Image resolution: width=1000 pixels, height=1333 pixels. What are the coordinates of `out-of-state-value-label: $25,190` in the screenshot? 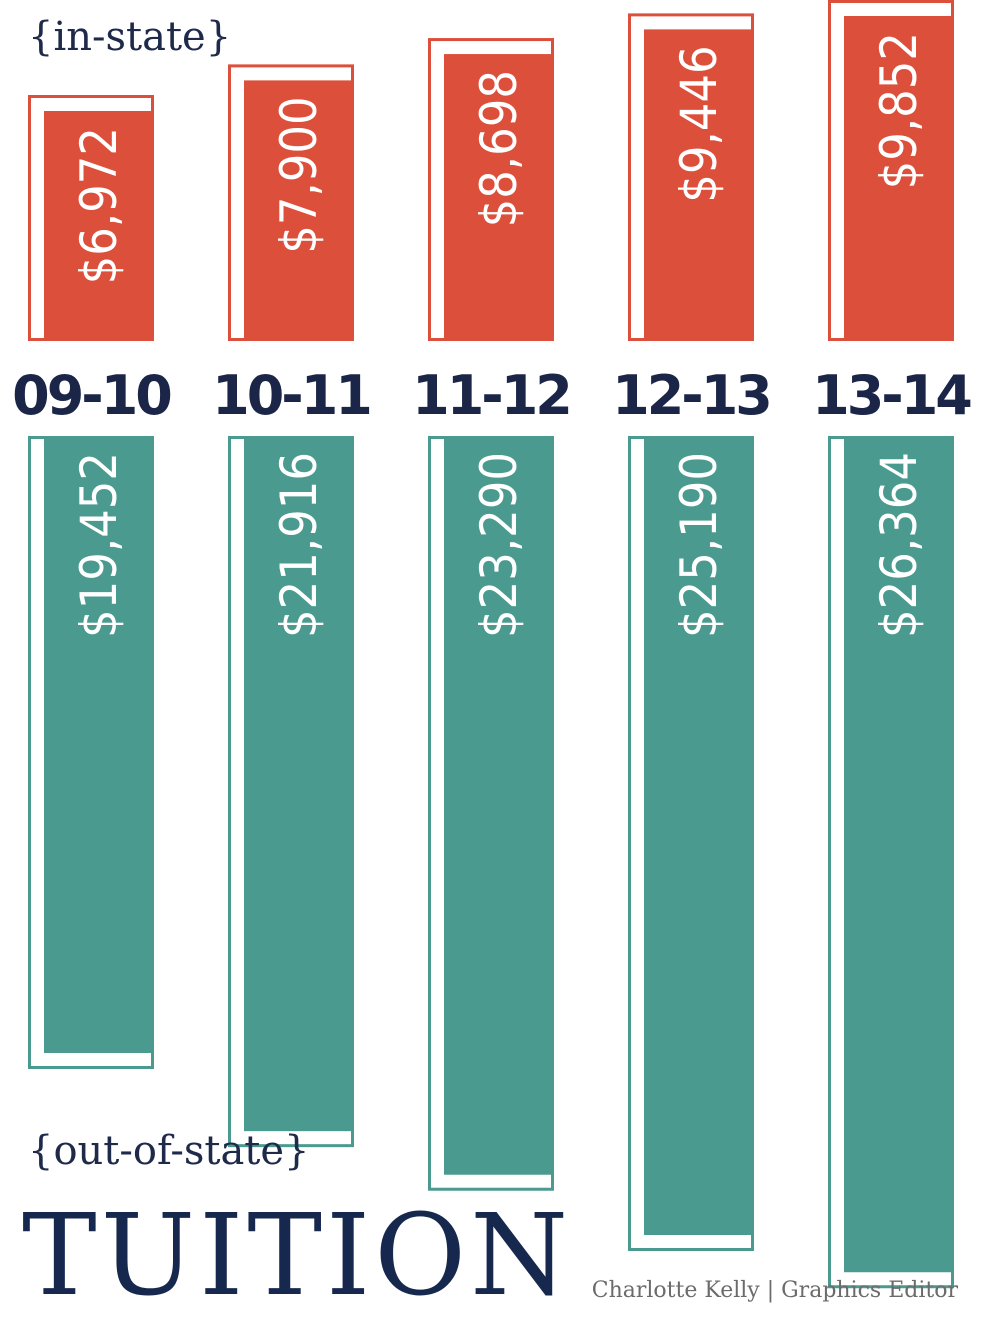 It's located at (699, 545).